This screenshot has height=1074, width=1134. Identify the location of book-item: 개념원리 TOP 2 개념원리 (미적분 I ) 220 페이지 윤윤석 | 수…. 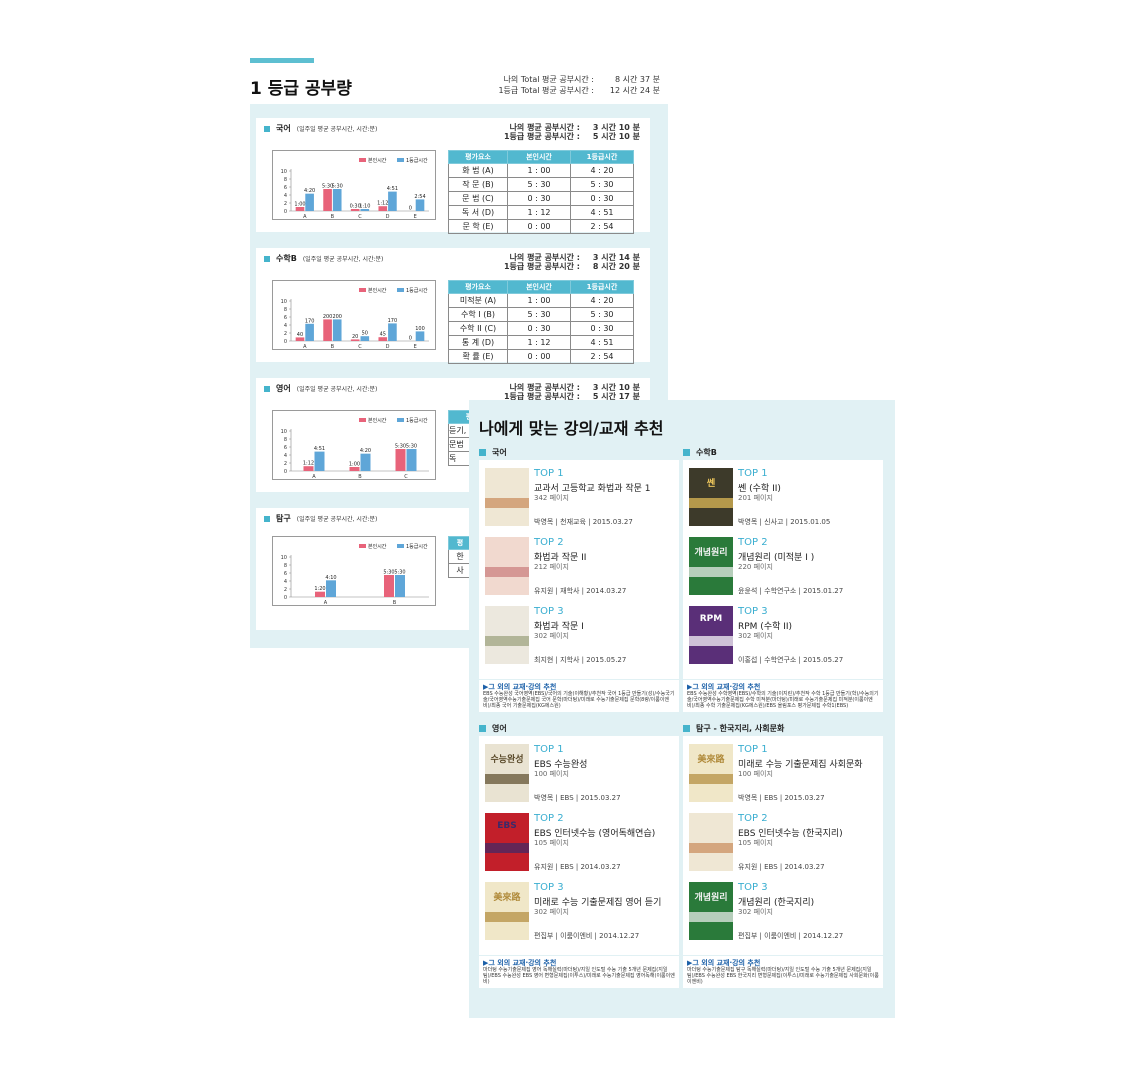
(783, 563).